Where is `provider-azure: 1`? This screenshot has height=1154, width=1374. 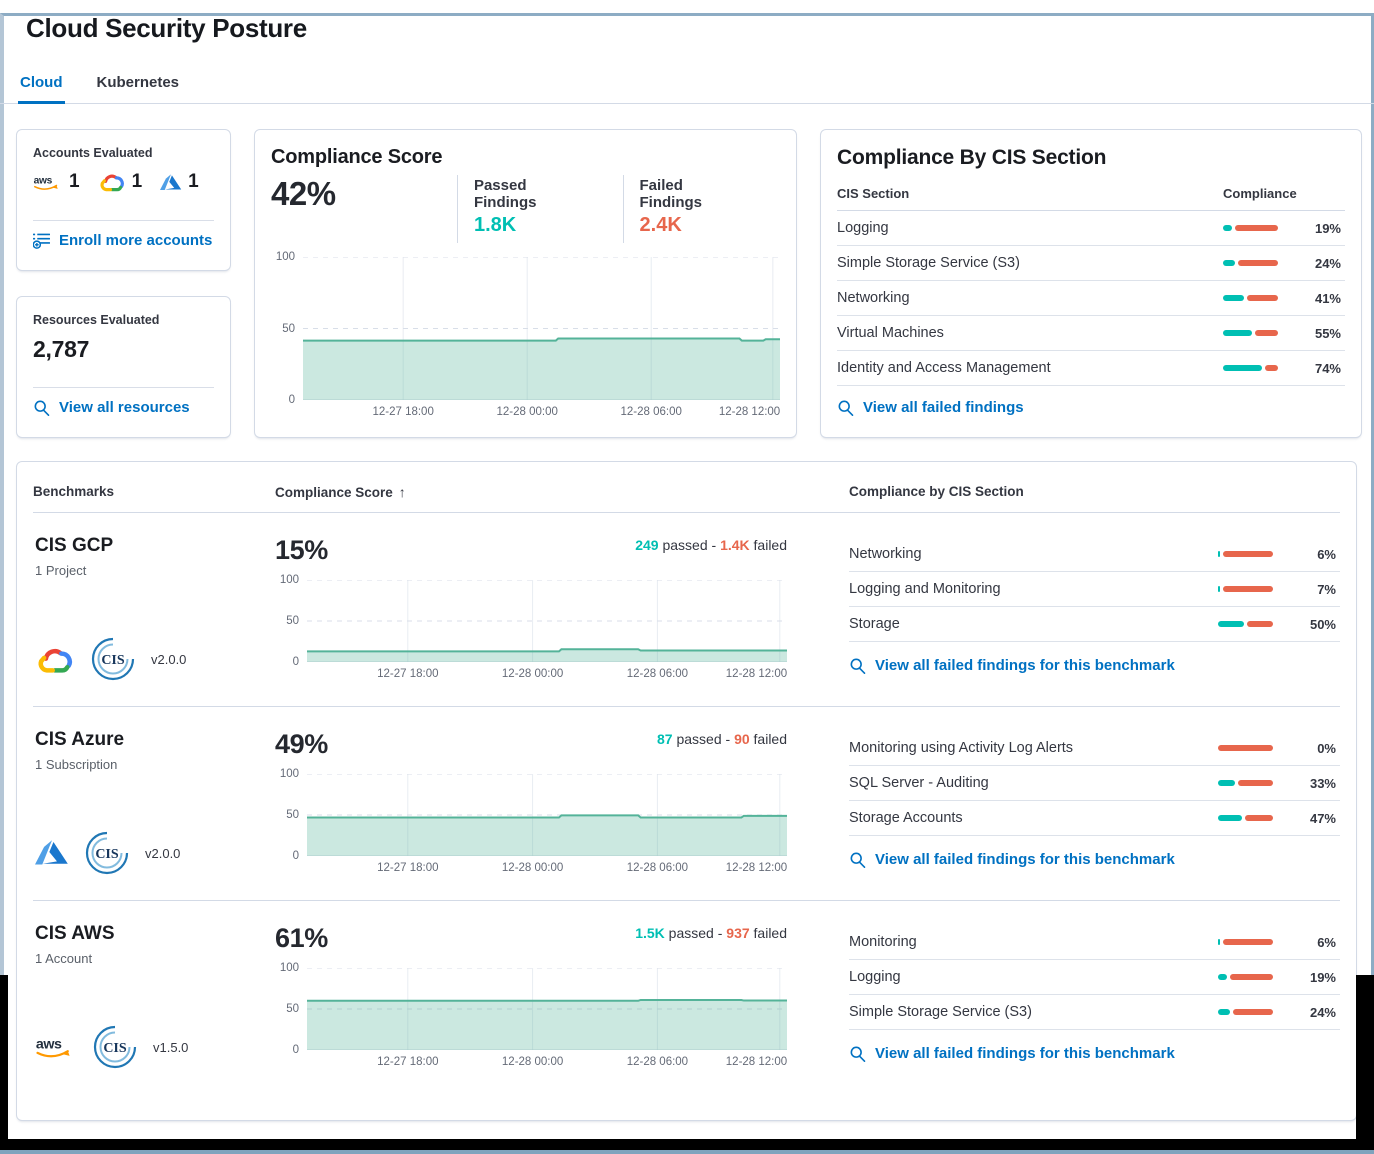 provider-azure: 1 is located at coordinates (179, 182).